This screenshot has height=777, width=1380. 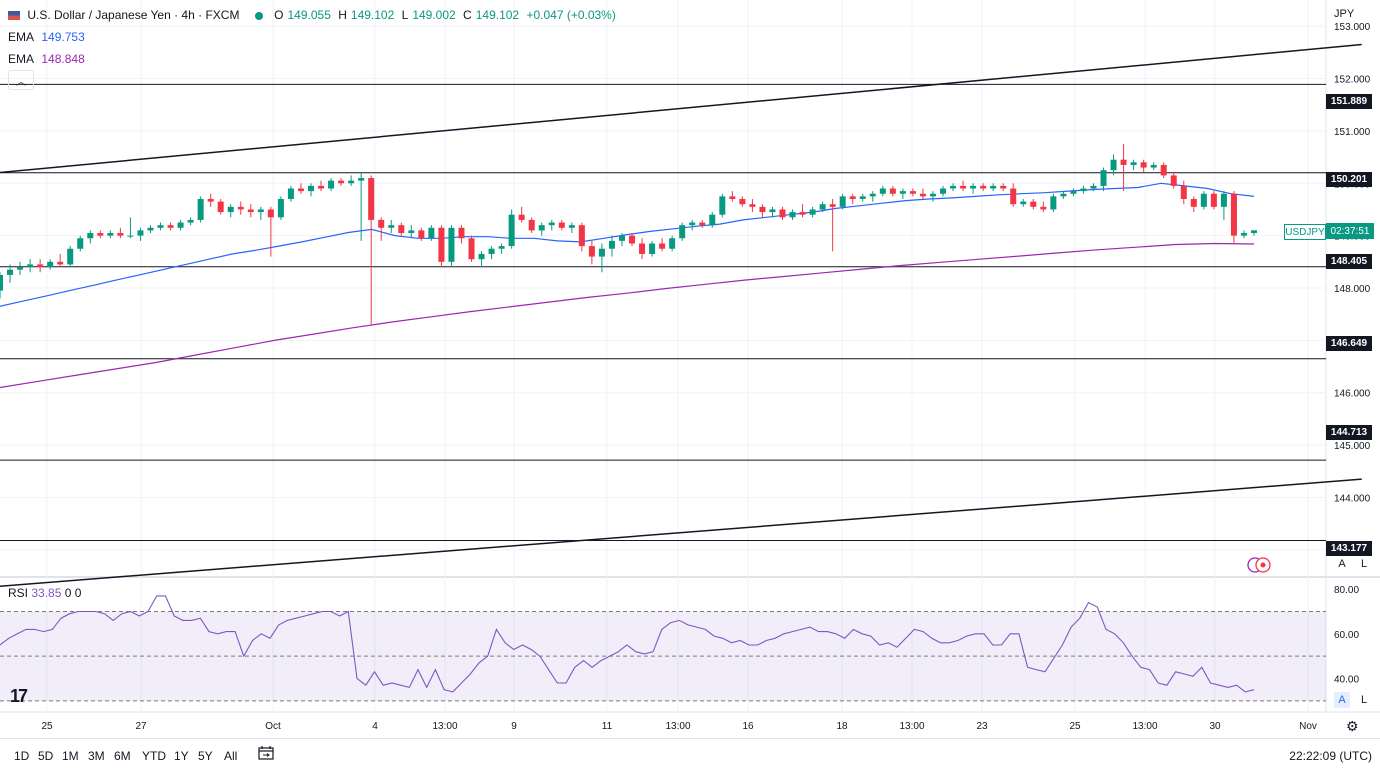 What do you see at coordinates (1215, 726) in the screenshot?
I see `time-tick-label: 30` at bounding box center [1215, 726].